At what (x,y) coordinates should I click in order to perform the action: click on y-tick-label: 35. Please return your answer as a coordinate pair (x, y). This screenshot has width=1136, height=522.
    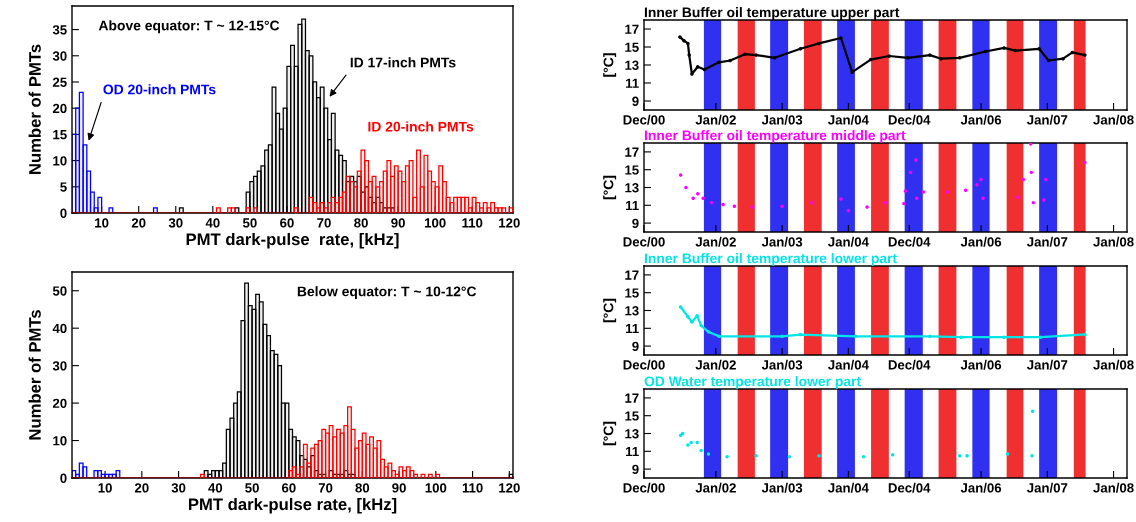
    Looking at the image, I should click on (59, 30).